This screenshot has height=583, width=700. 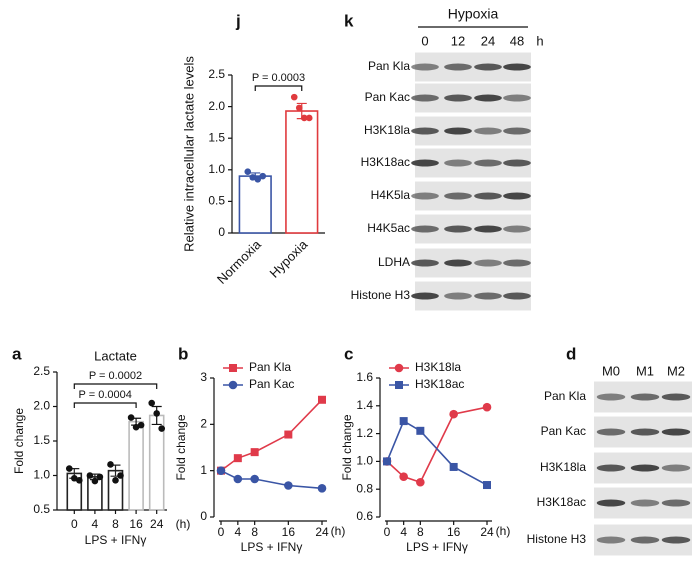 I want to click on lane-label: M1, so click(x=645, y=370).